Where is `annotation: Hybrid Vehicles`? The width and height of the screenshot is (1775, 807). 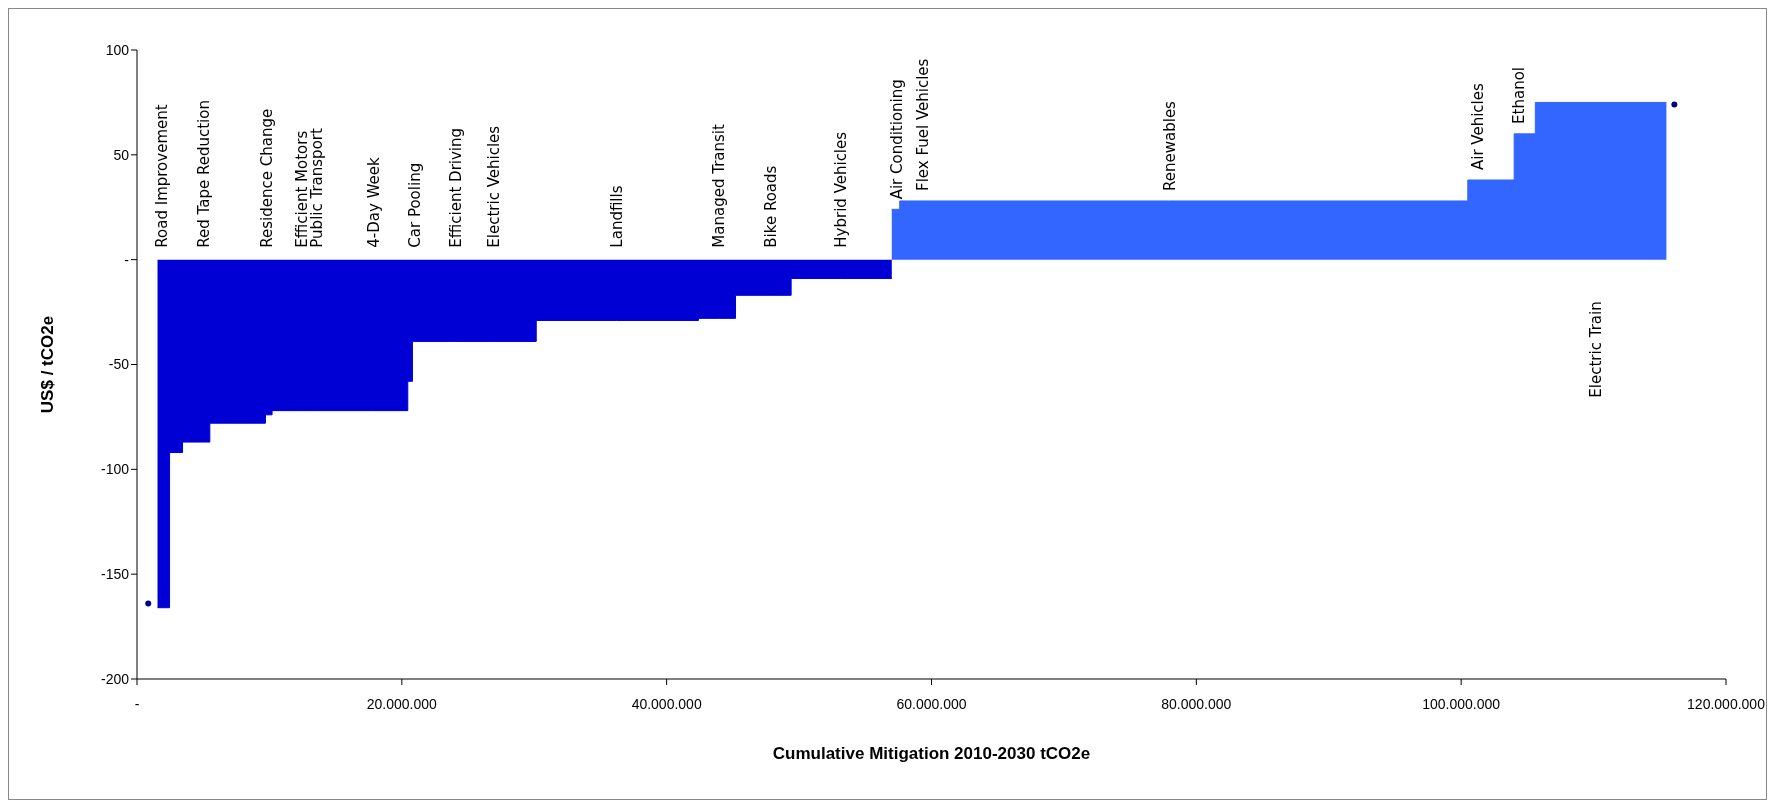
annotation: Hybrid Vehicles is located at coordinates (841, 189).